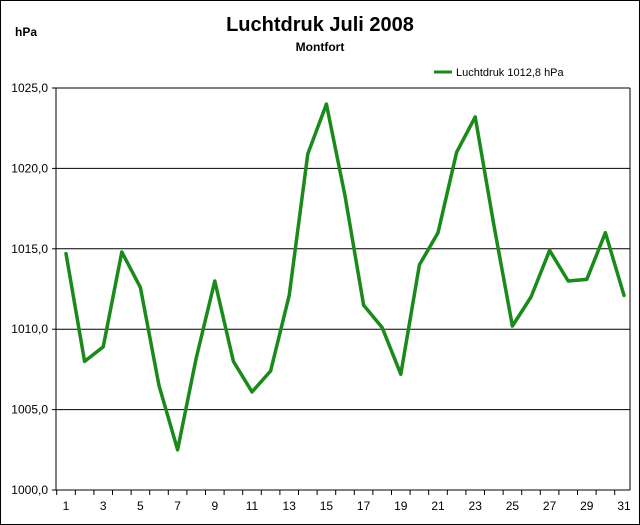  I want to click on chart-subtitle: Montfort, so click(320, 47).